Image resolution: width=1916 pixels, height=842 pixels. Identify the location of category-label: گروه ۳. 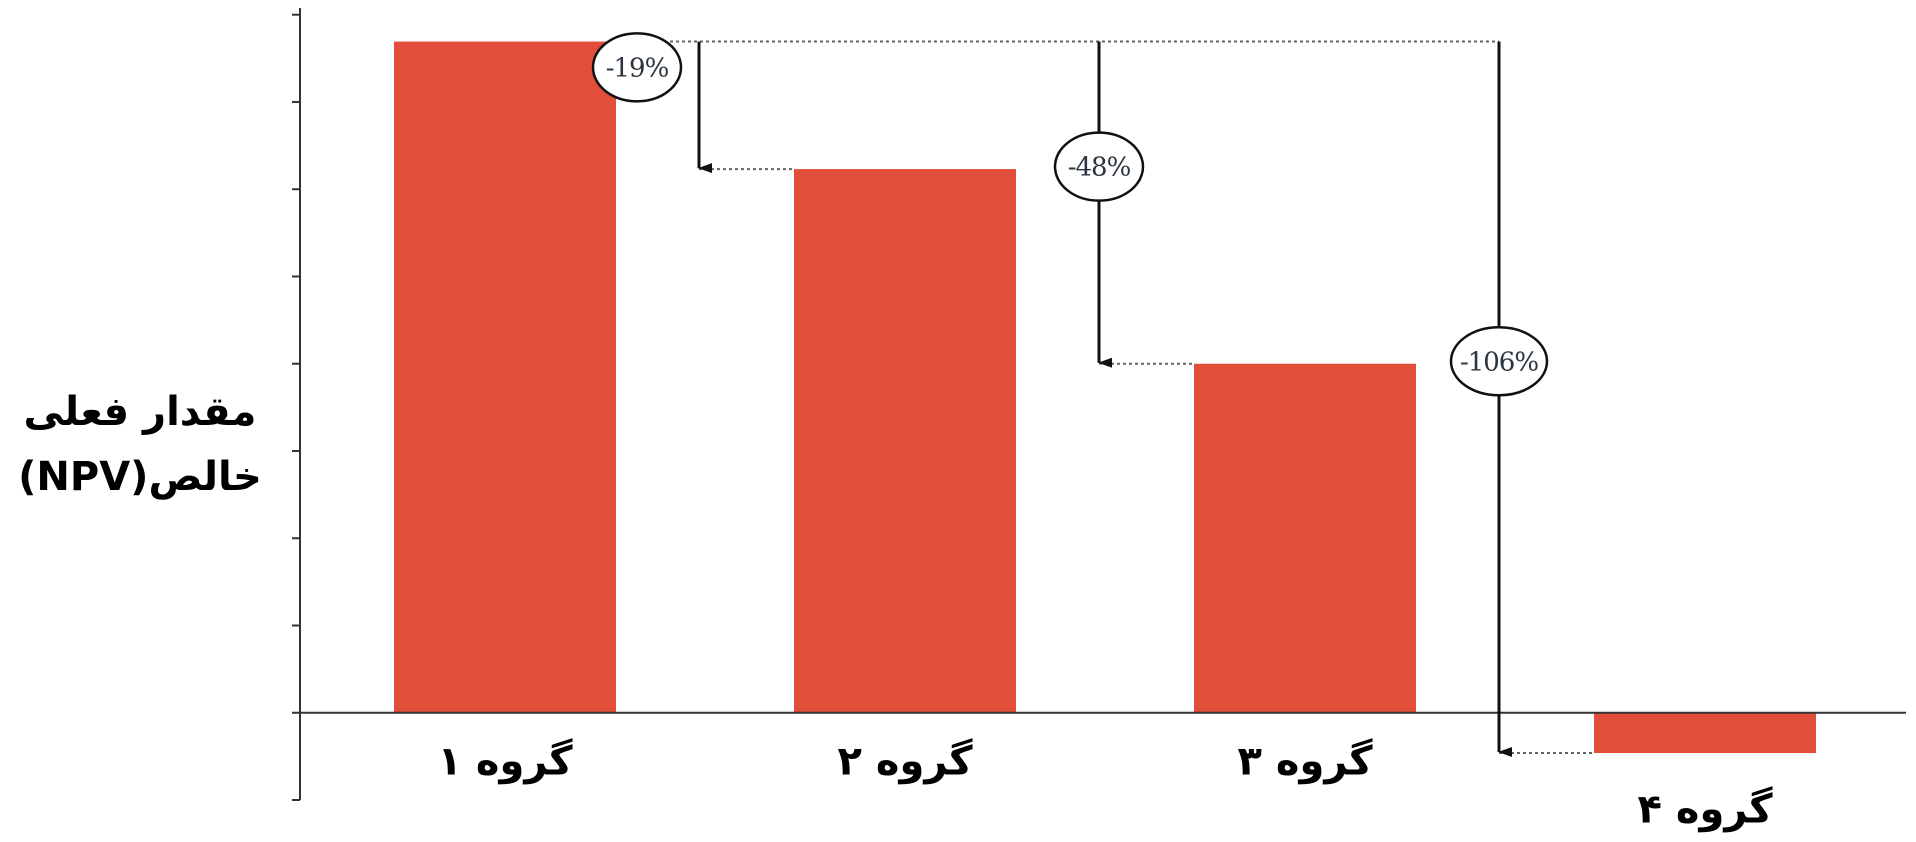
(1306, 761).